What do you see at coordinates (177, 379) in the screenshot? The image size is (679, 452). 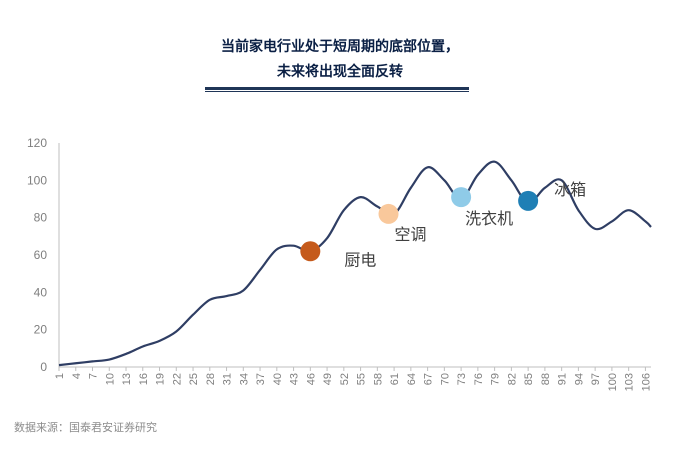 I see `x-tick-label: 22` at bounding box center [177, 379].